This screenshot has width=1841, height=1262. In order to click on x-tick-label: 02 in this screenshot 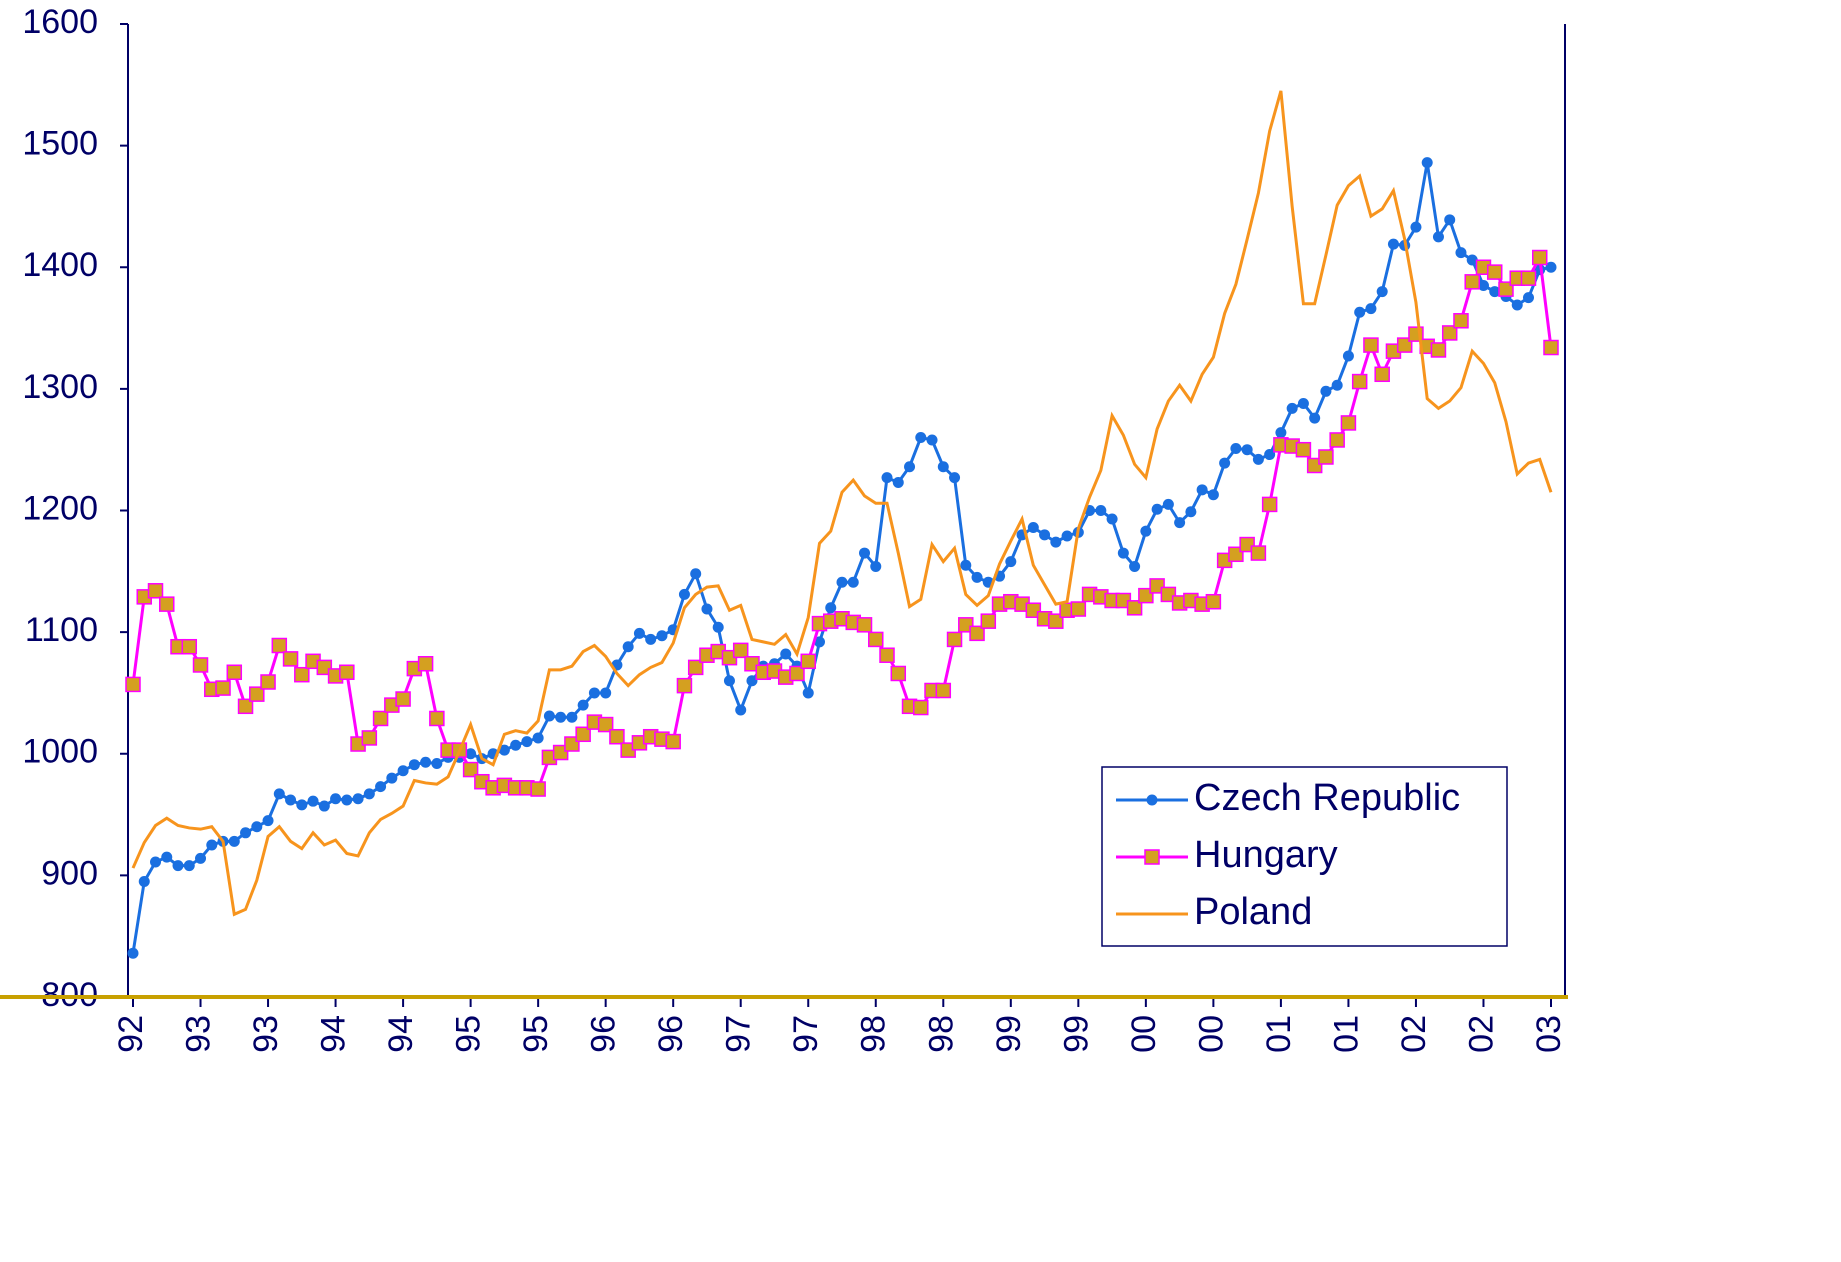, I will do `click(1481, 1034)`.